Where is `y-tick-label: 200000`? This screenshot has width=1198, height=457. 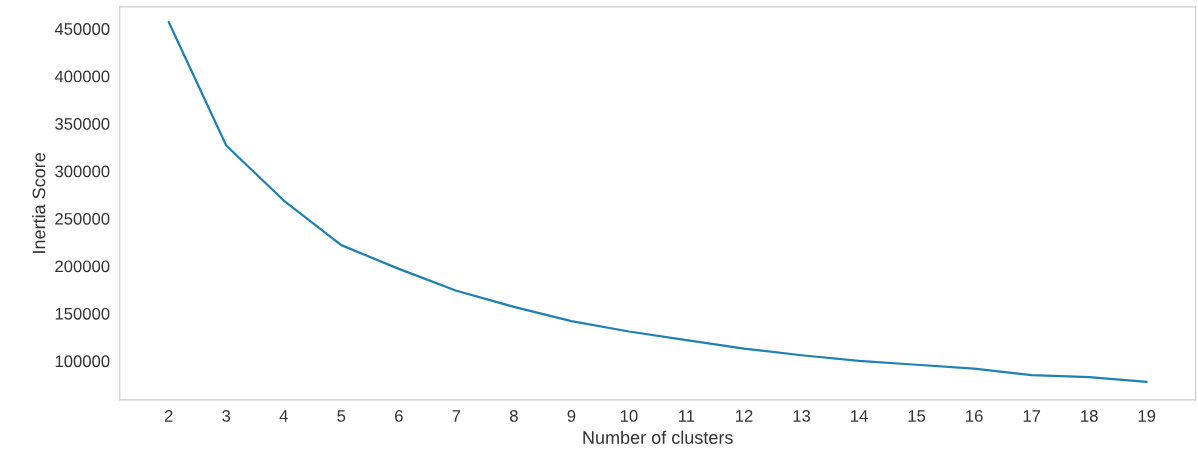 y-tick-label: 200000 is located at coordinates (82, 266).